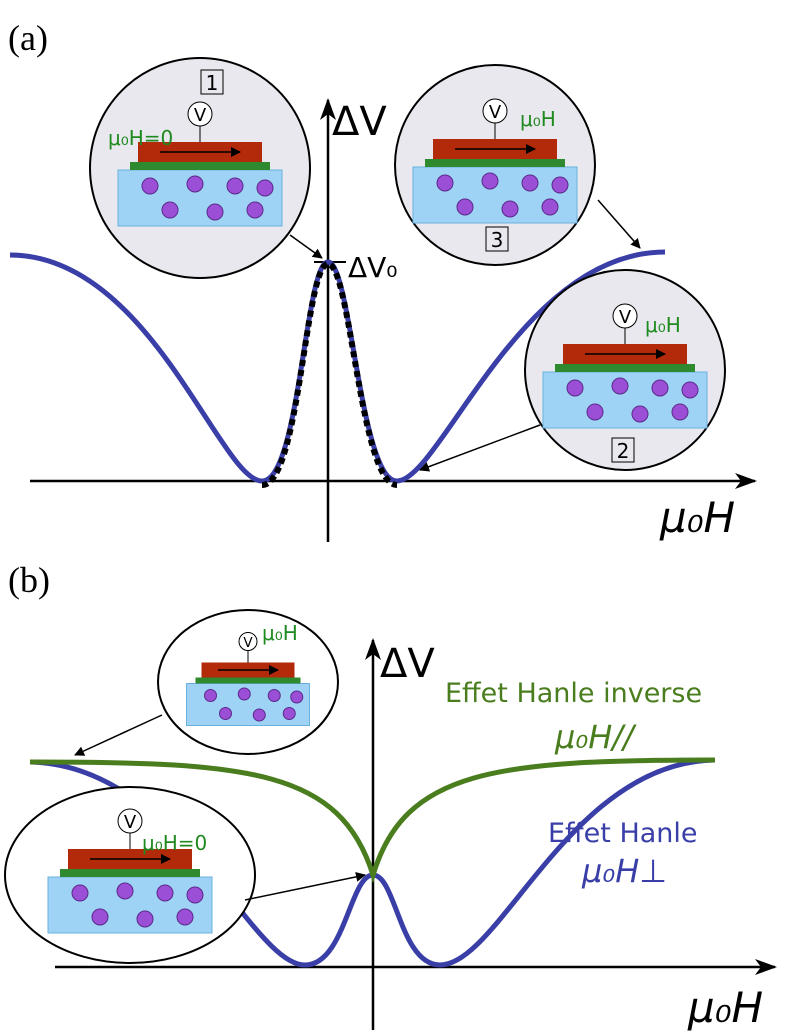 The image size is (787, 1034). What do you see at coordinates (373, 267) in the screenshot?
I see `peak-label: ΔV₀` at bounding box center [373, 267].